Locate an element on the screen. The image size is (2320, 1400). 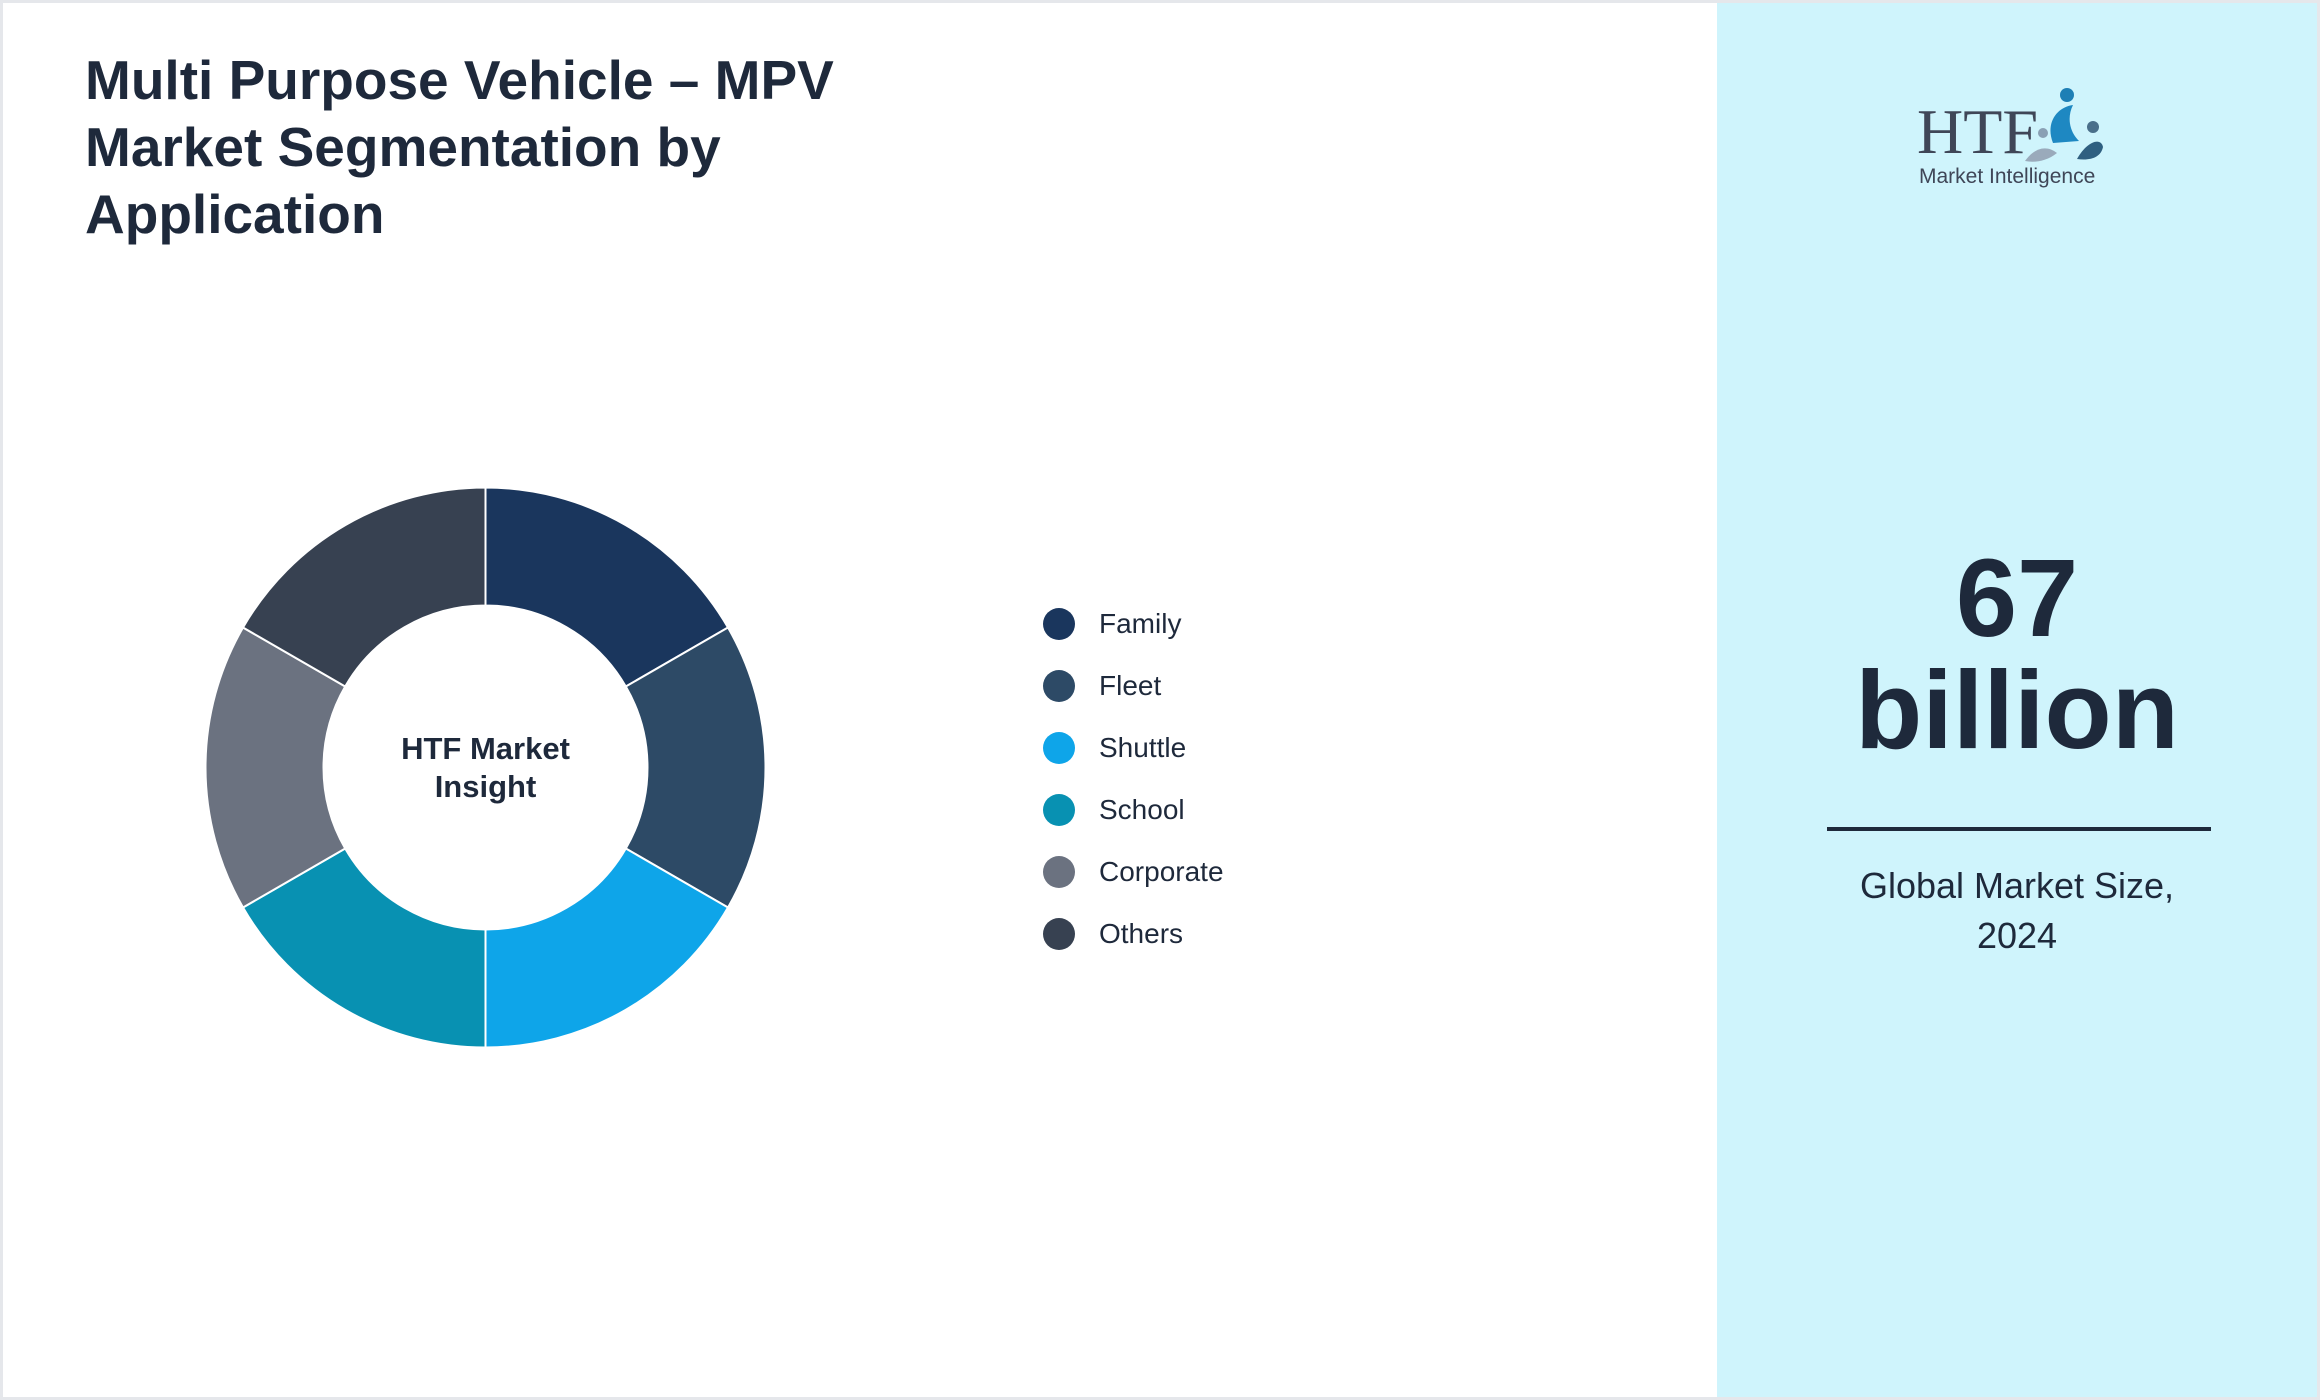
legend-item-others: Others is located at coordinates (1133, 934).